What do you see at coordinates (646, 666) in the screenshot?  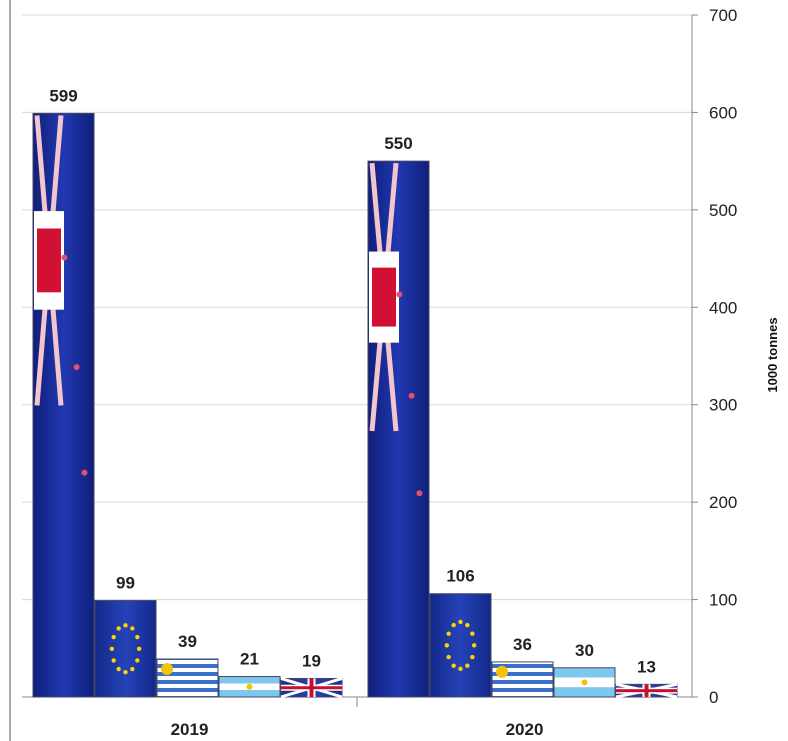 I see `data-label: 13` at bounding box center [646, 666].